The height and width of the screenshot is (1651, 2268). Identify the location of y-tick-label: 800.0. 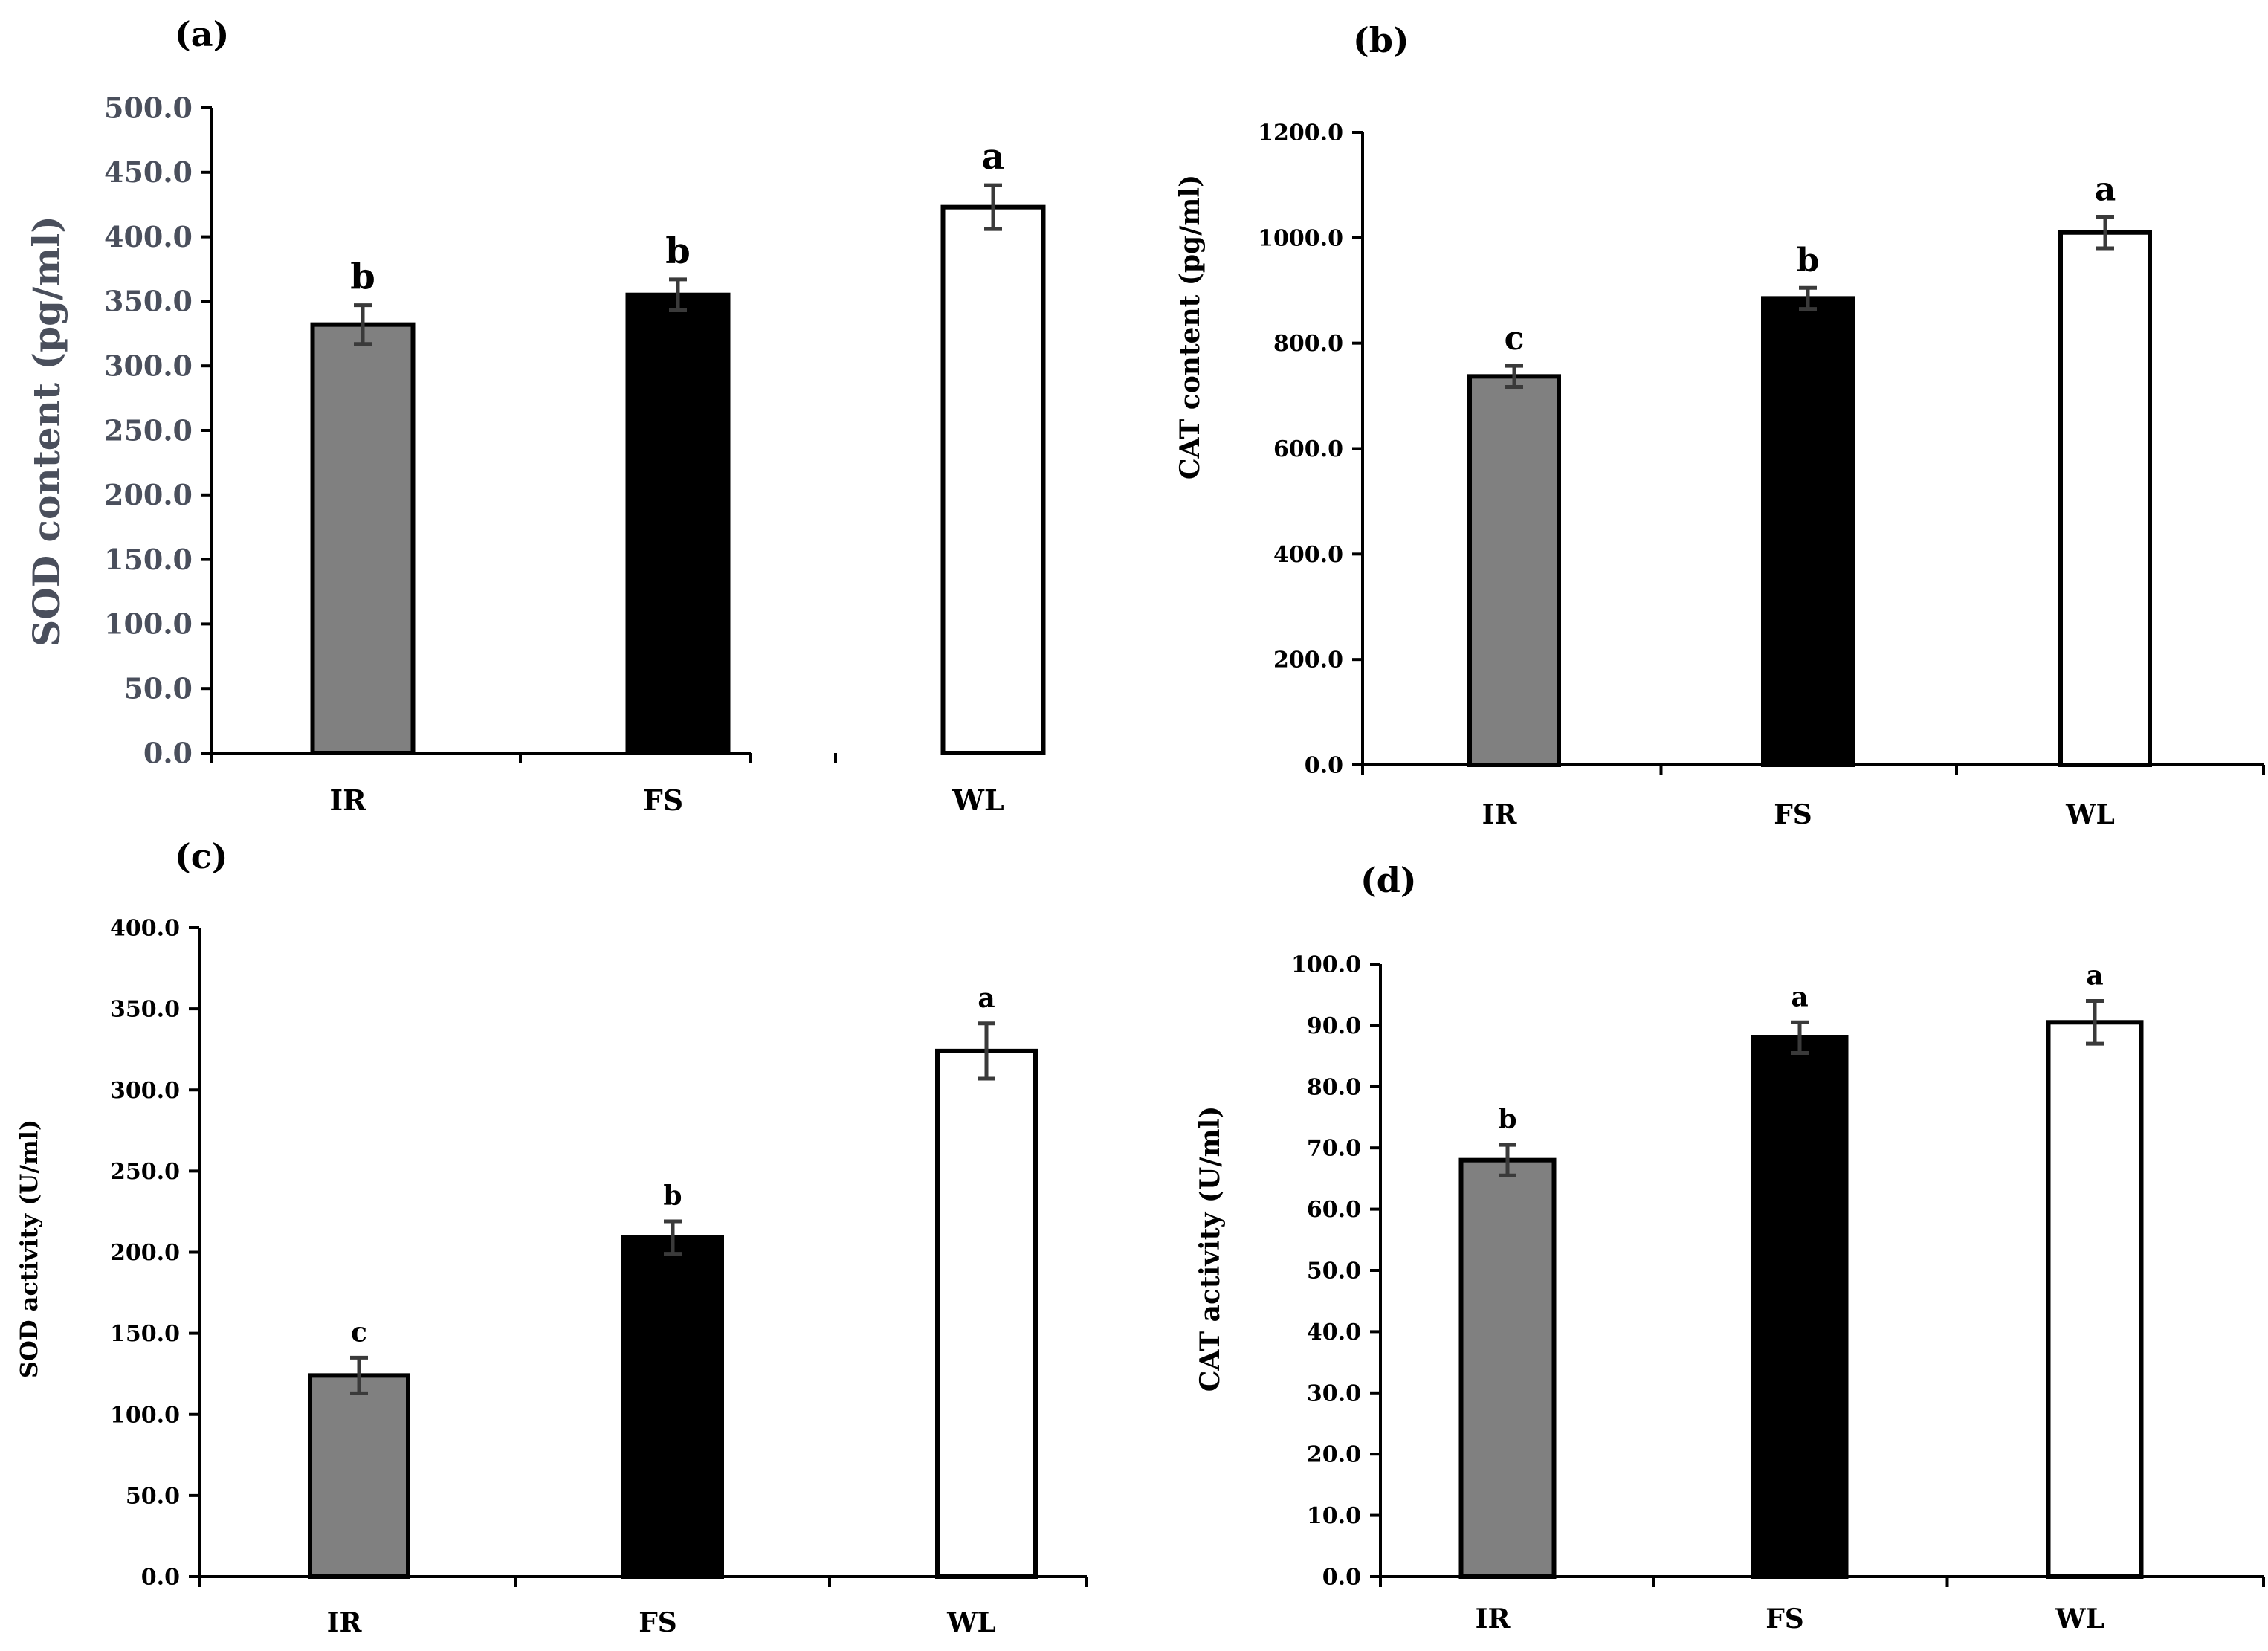
(1308, 344).